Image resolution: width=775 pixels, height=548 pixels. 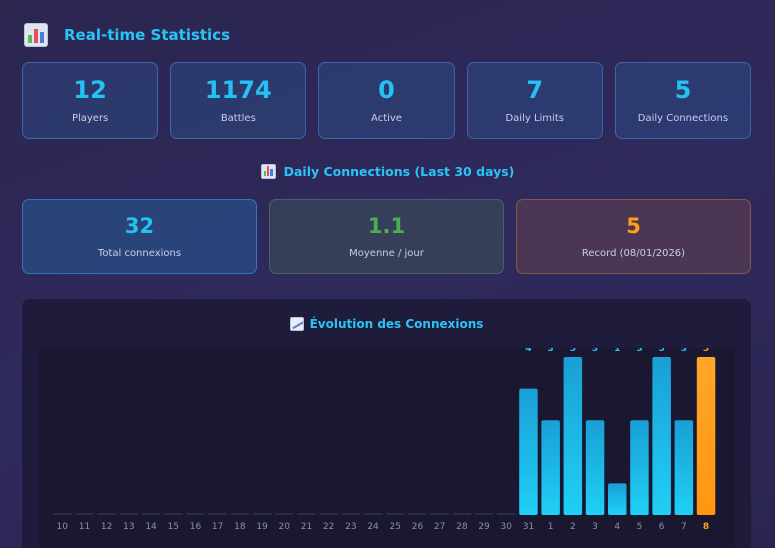 What do you see at coordinates (396, 324) in the screenshot?
I see `evolution-title-text: Évolution des Connexions` at bounding box center [396, 324].